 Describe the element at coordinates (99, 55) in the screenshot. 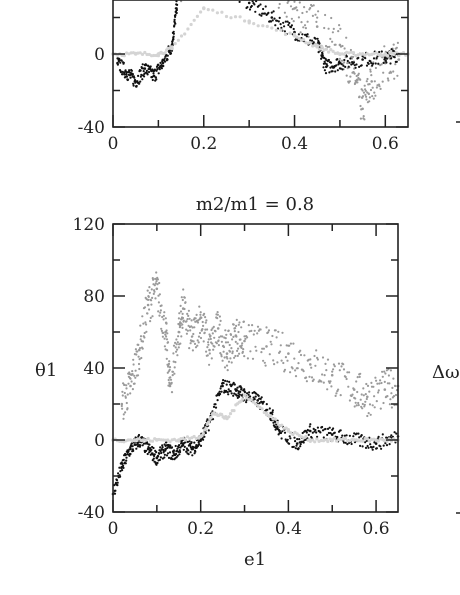

I see `top-y-tick-label: 0` at that location.